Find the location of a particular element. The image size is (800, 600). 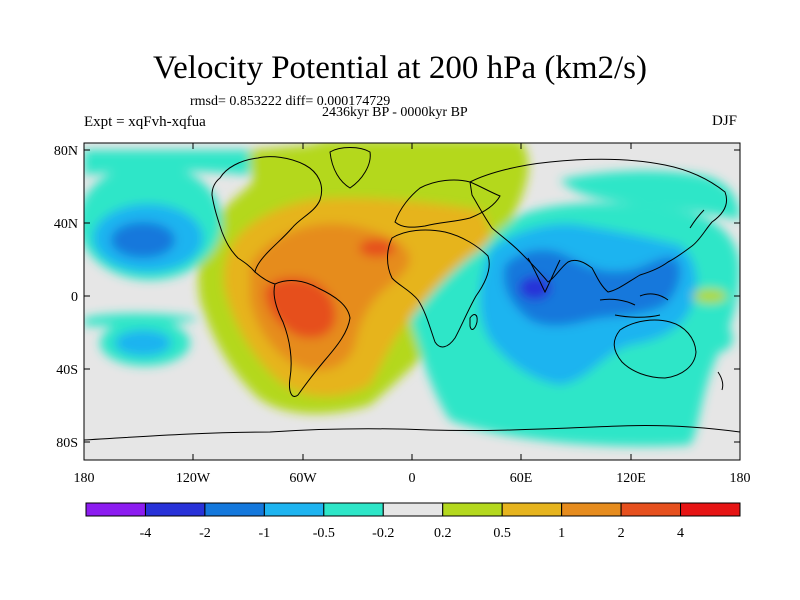

y-tick-labels: 80N 40N 0 40S 80S is located at coordinates (66, 297).